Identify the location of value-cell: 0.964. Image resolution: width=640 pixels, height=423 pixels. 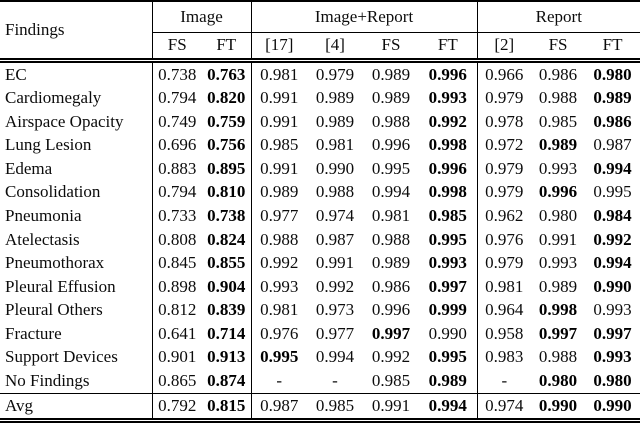
(504, 310).